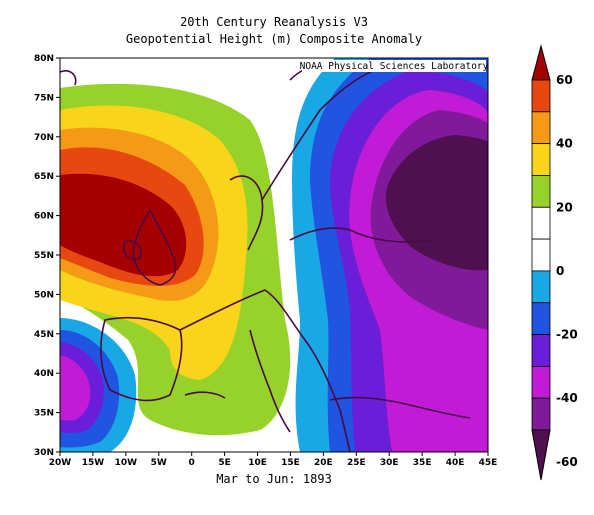 The height and width of the screenshot is (515, 594). I want to click on longitude-axis: 20W 15W 10W 5W 0 5E 10E 15E 20E 25E 30E 35E 40E 45E, so click(273, 460).